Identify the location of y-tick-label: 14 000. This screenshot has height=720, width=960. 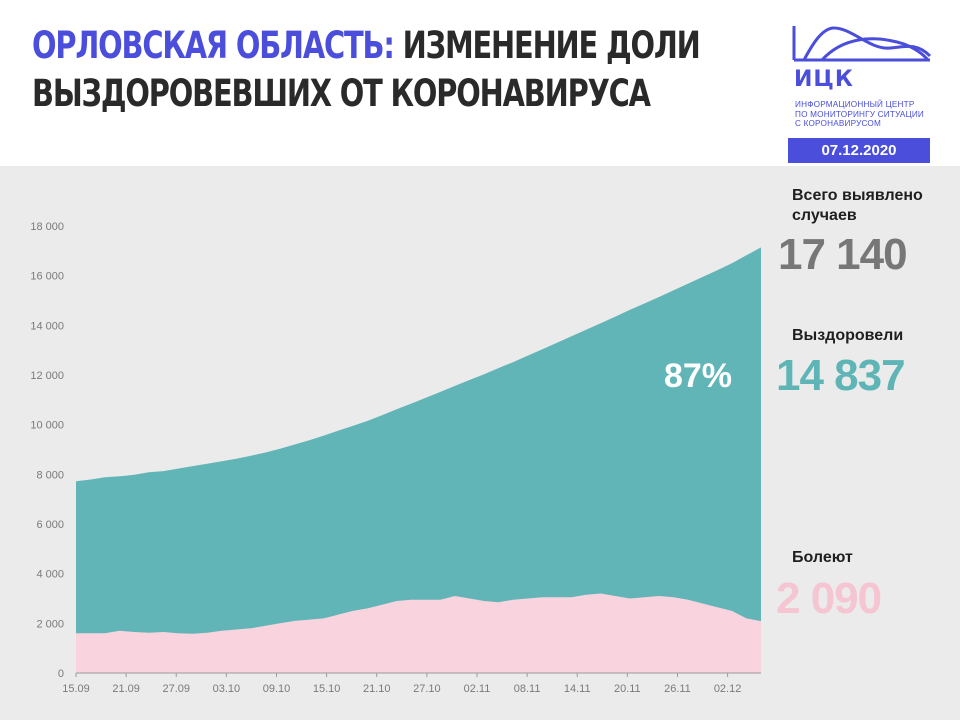
(47, 326).